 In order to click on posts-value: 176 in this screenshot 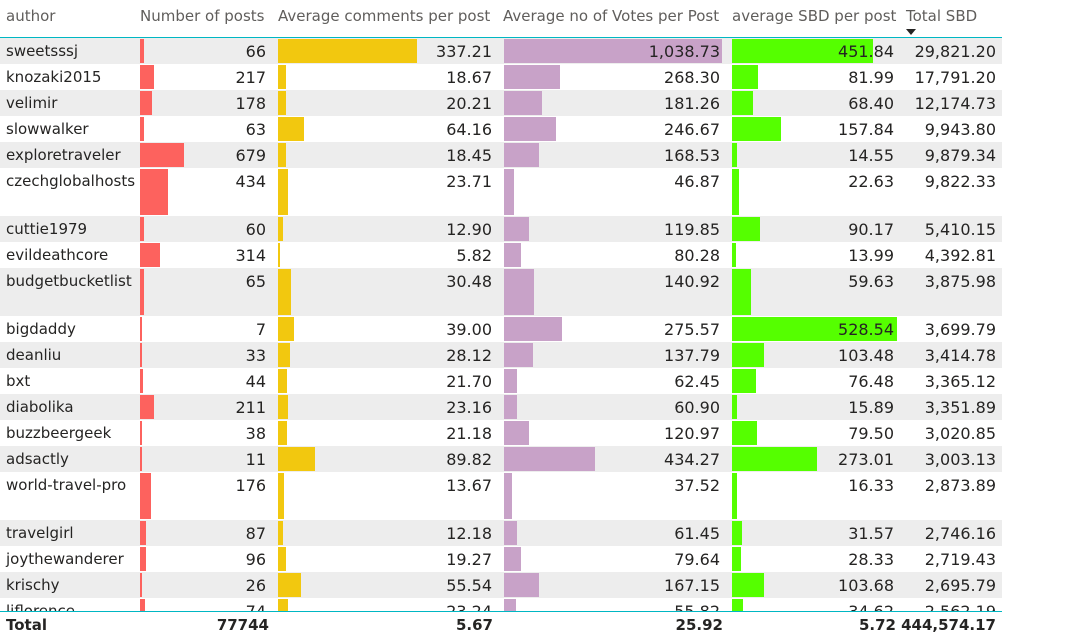, I will do `click(250, 485)`.